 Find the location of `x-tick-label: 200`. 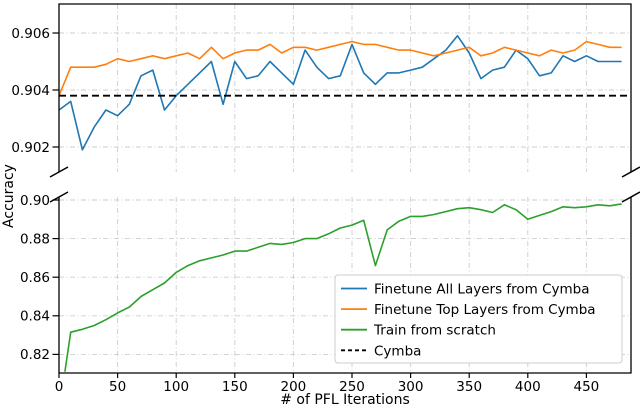

x-tick-label: 200 is located at coordinates (294, 387).